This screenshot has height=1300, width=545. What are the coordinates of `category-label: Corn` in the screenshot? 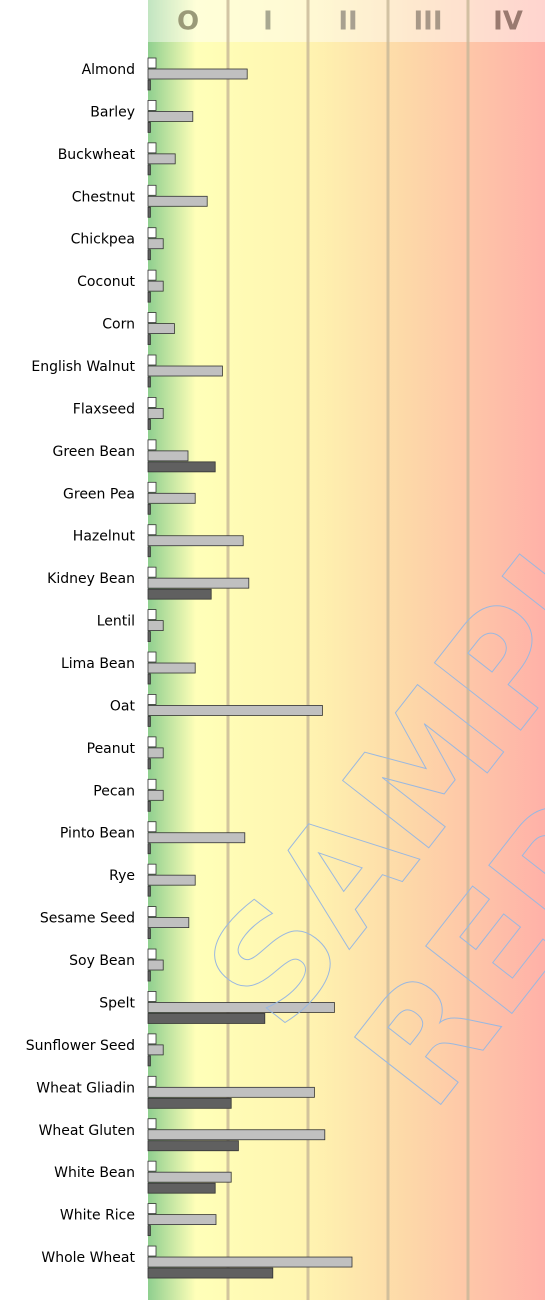 It's located at (118, 325).